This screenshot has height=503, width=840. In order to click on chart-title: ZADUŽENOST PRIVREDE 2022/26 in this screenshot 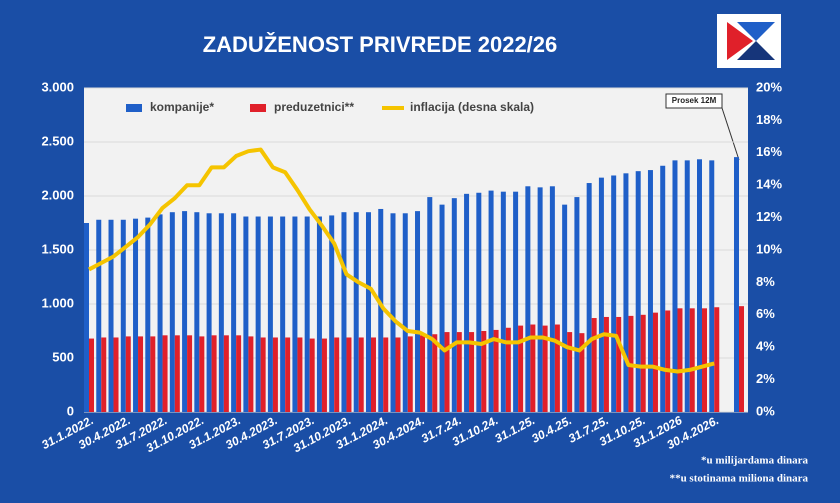, I will do `click(380, 44)`.